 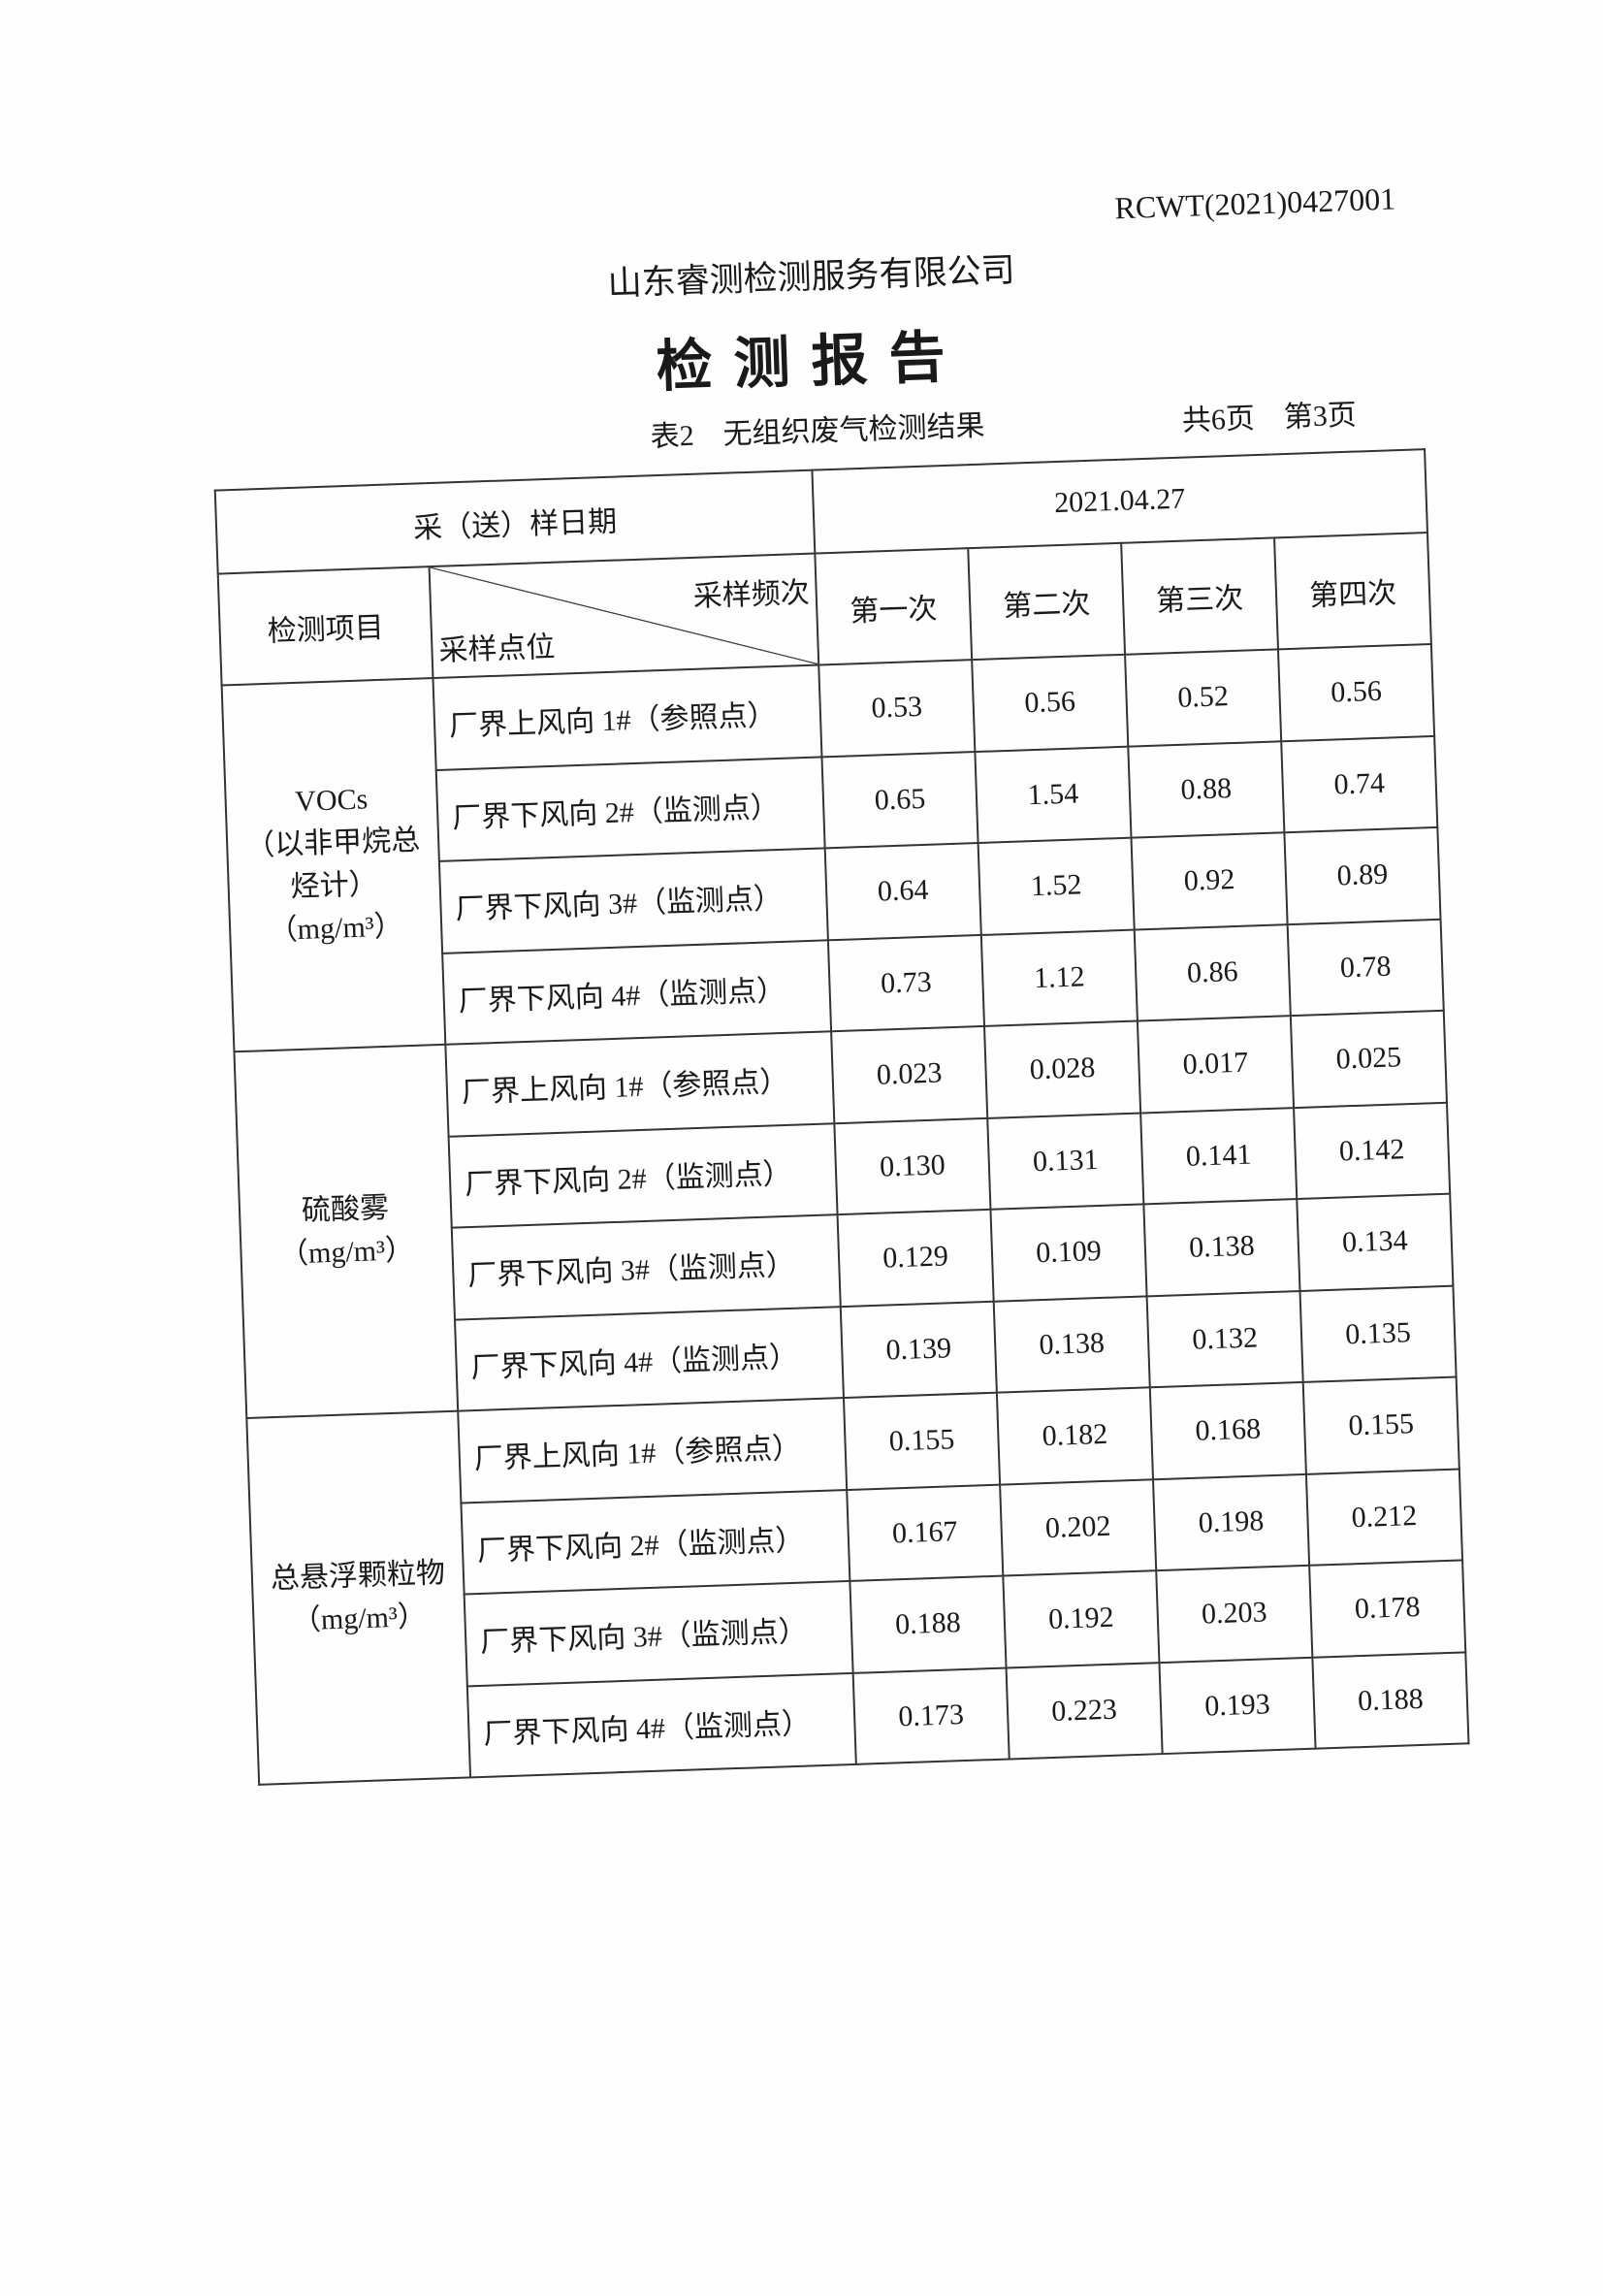 I want to click on measurement-value: 1.12, so click(x=1059, y=978).